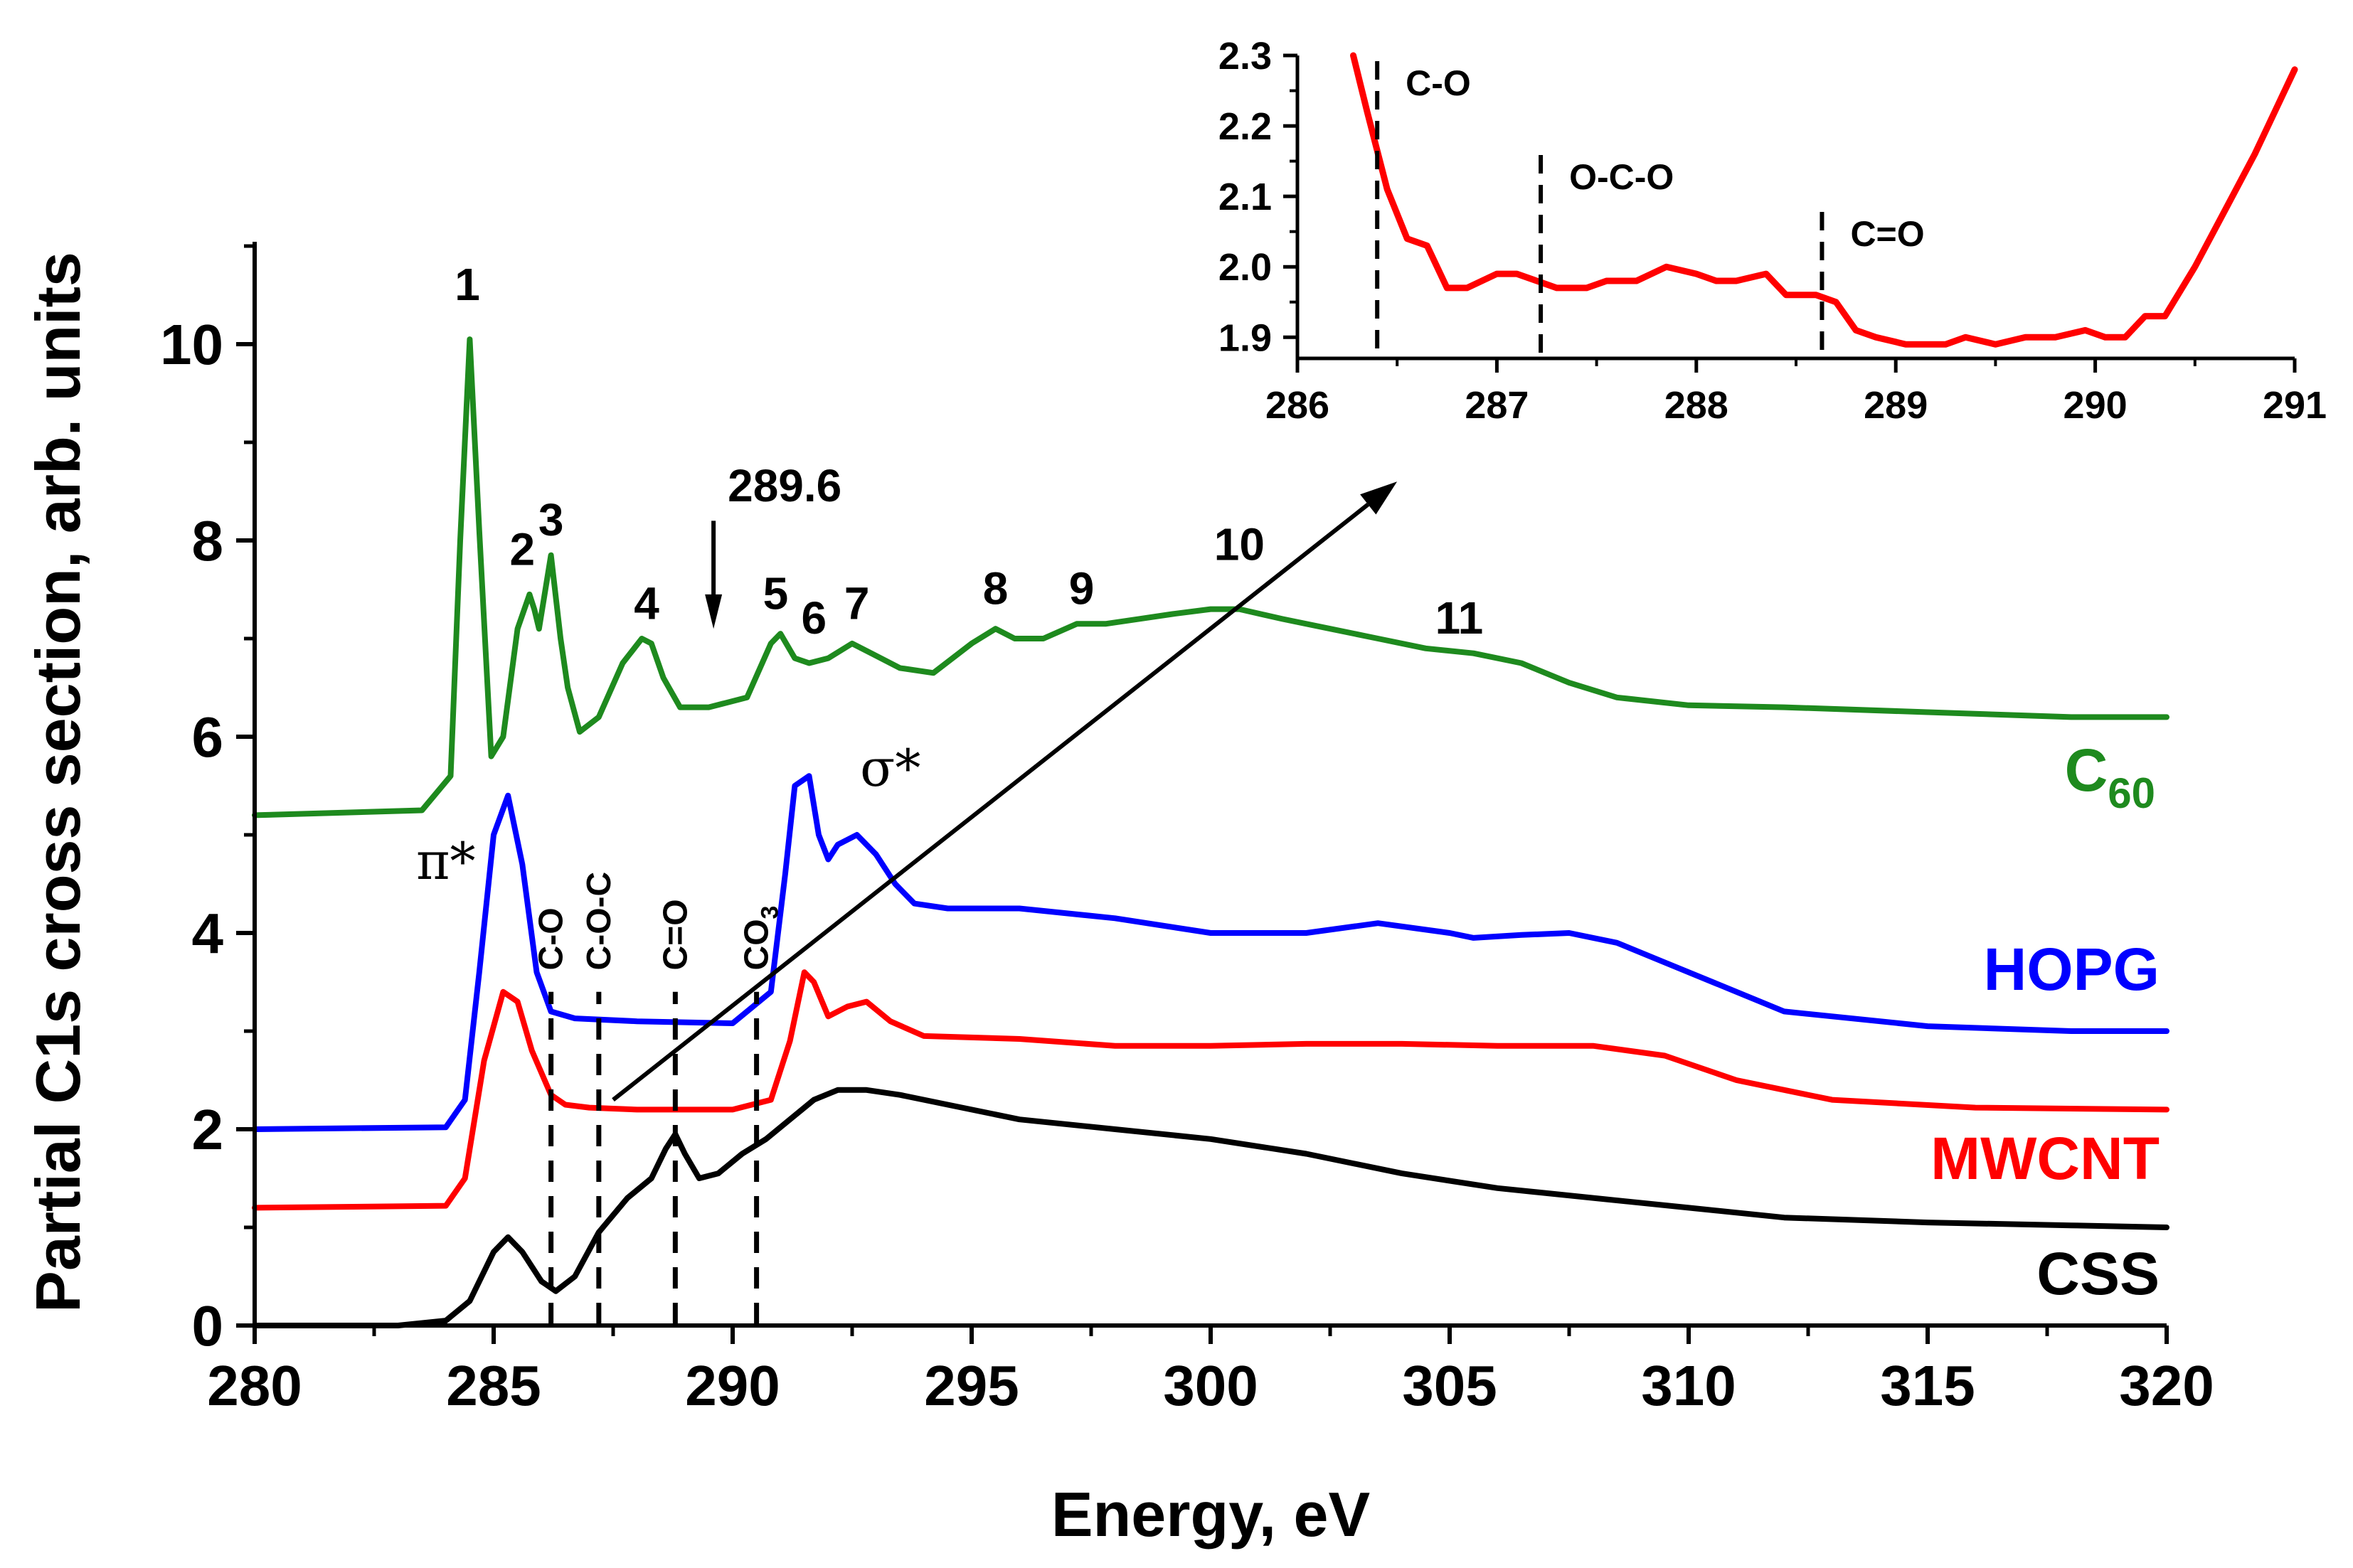 This screenshot has height=1568, width=2353. I want to click on marker-label-c-o-c: C-O-C, so click(599, 921).